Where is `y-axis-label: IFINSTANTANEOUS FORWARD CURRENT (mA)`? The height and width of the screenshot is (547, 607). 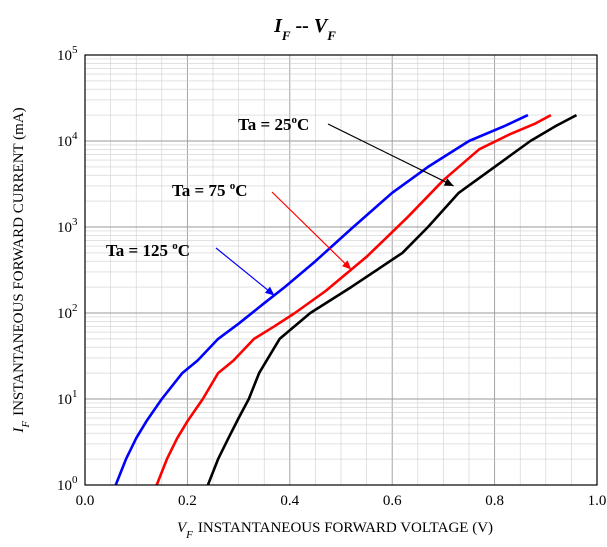
y-axis-label: IFINSTANTANEOUS FORWARD CURRENT (mA) is located at coordinates (21, 270).